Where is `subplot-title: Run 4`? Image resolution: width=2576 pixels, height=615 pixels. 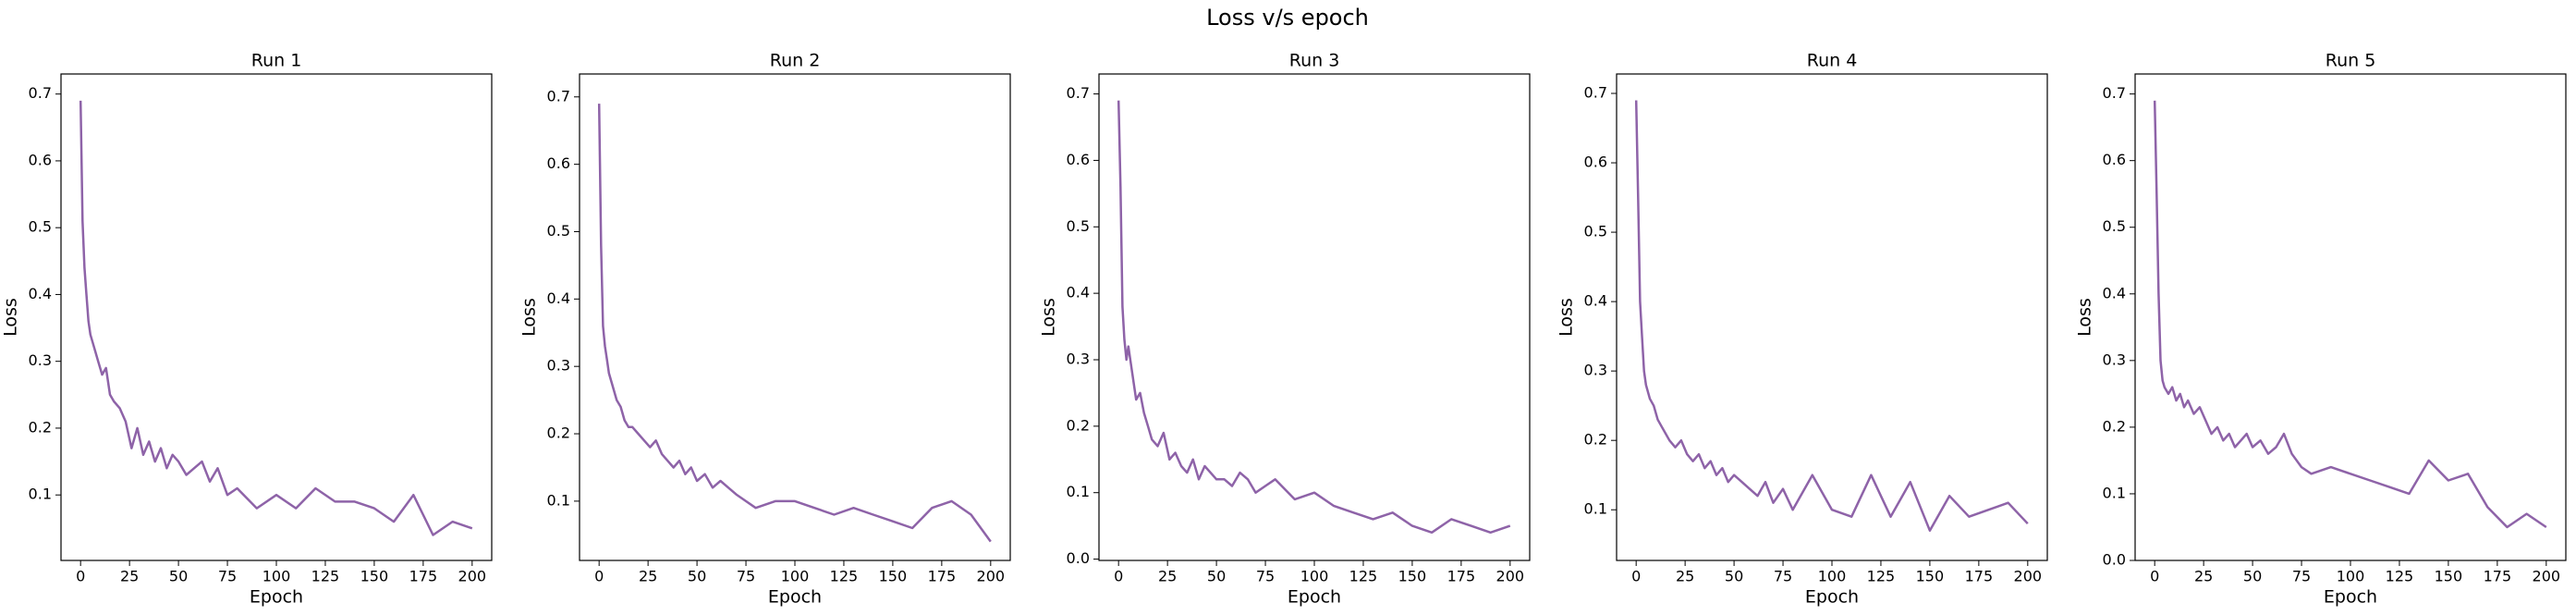 subplot-title: Run 4 is located at coordinates (1832, 61).